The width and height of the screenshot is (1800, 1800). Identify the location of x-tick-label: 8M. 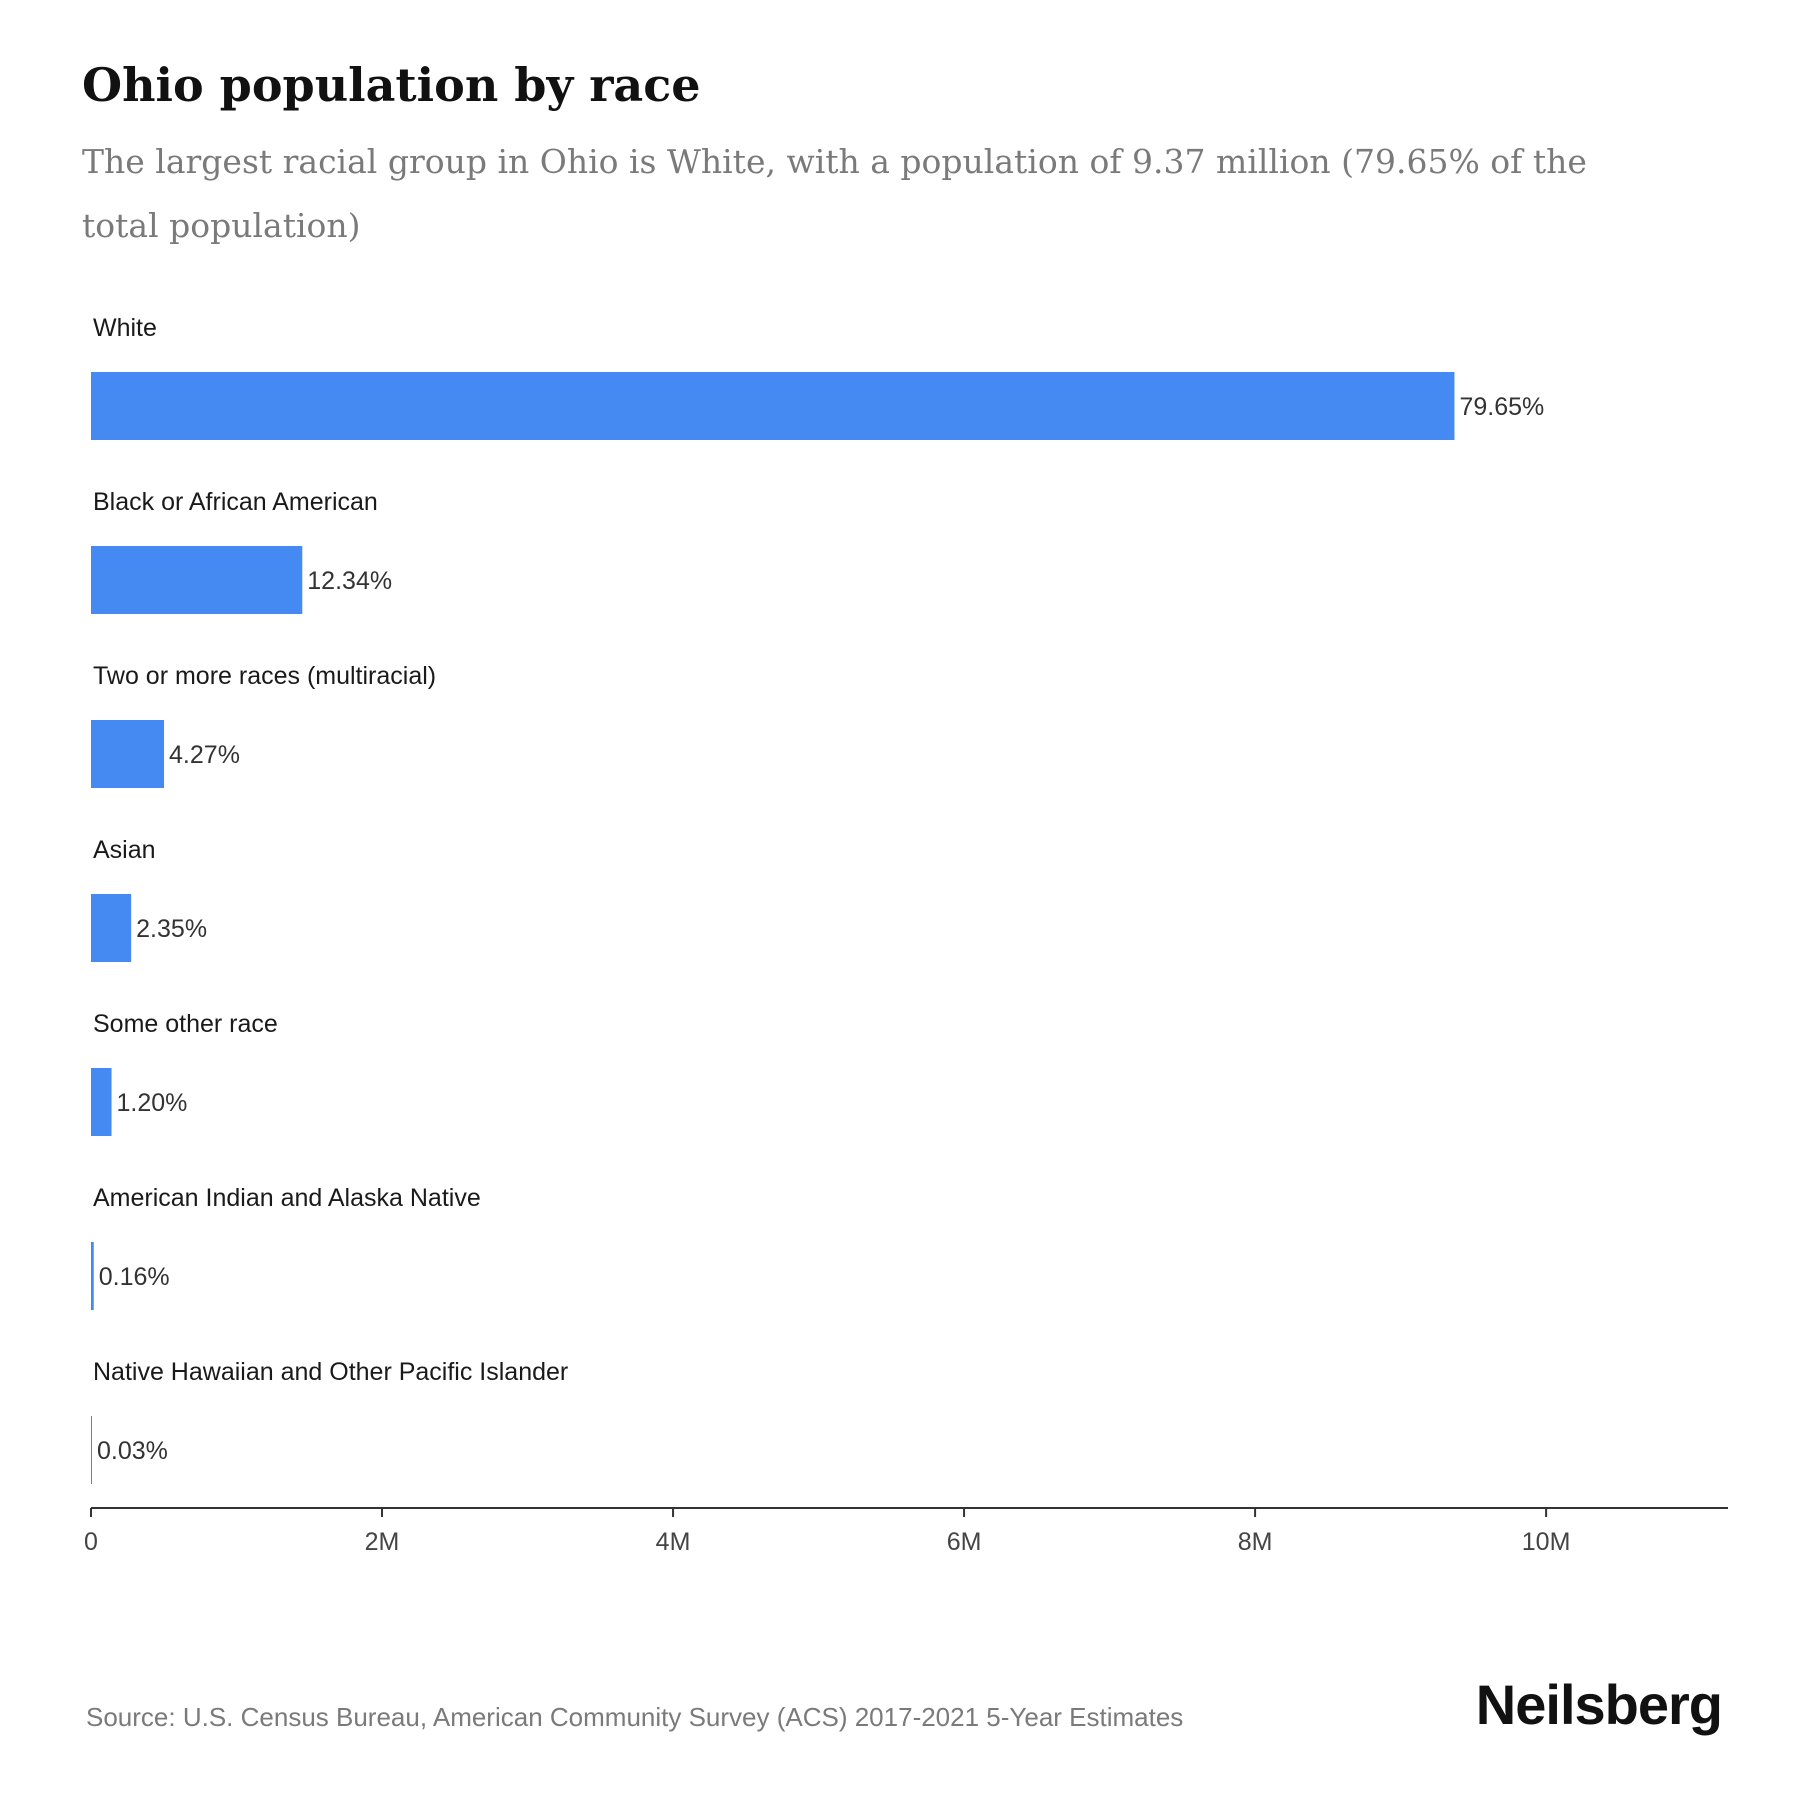
(1255, 1542).